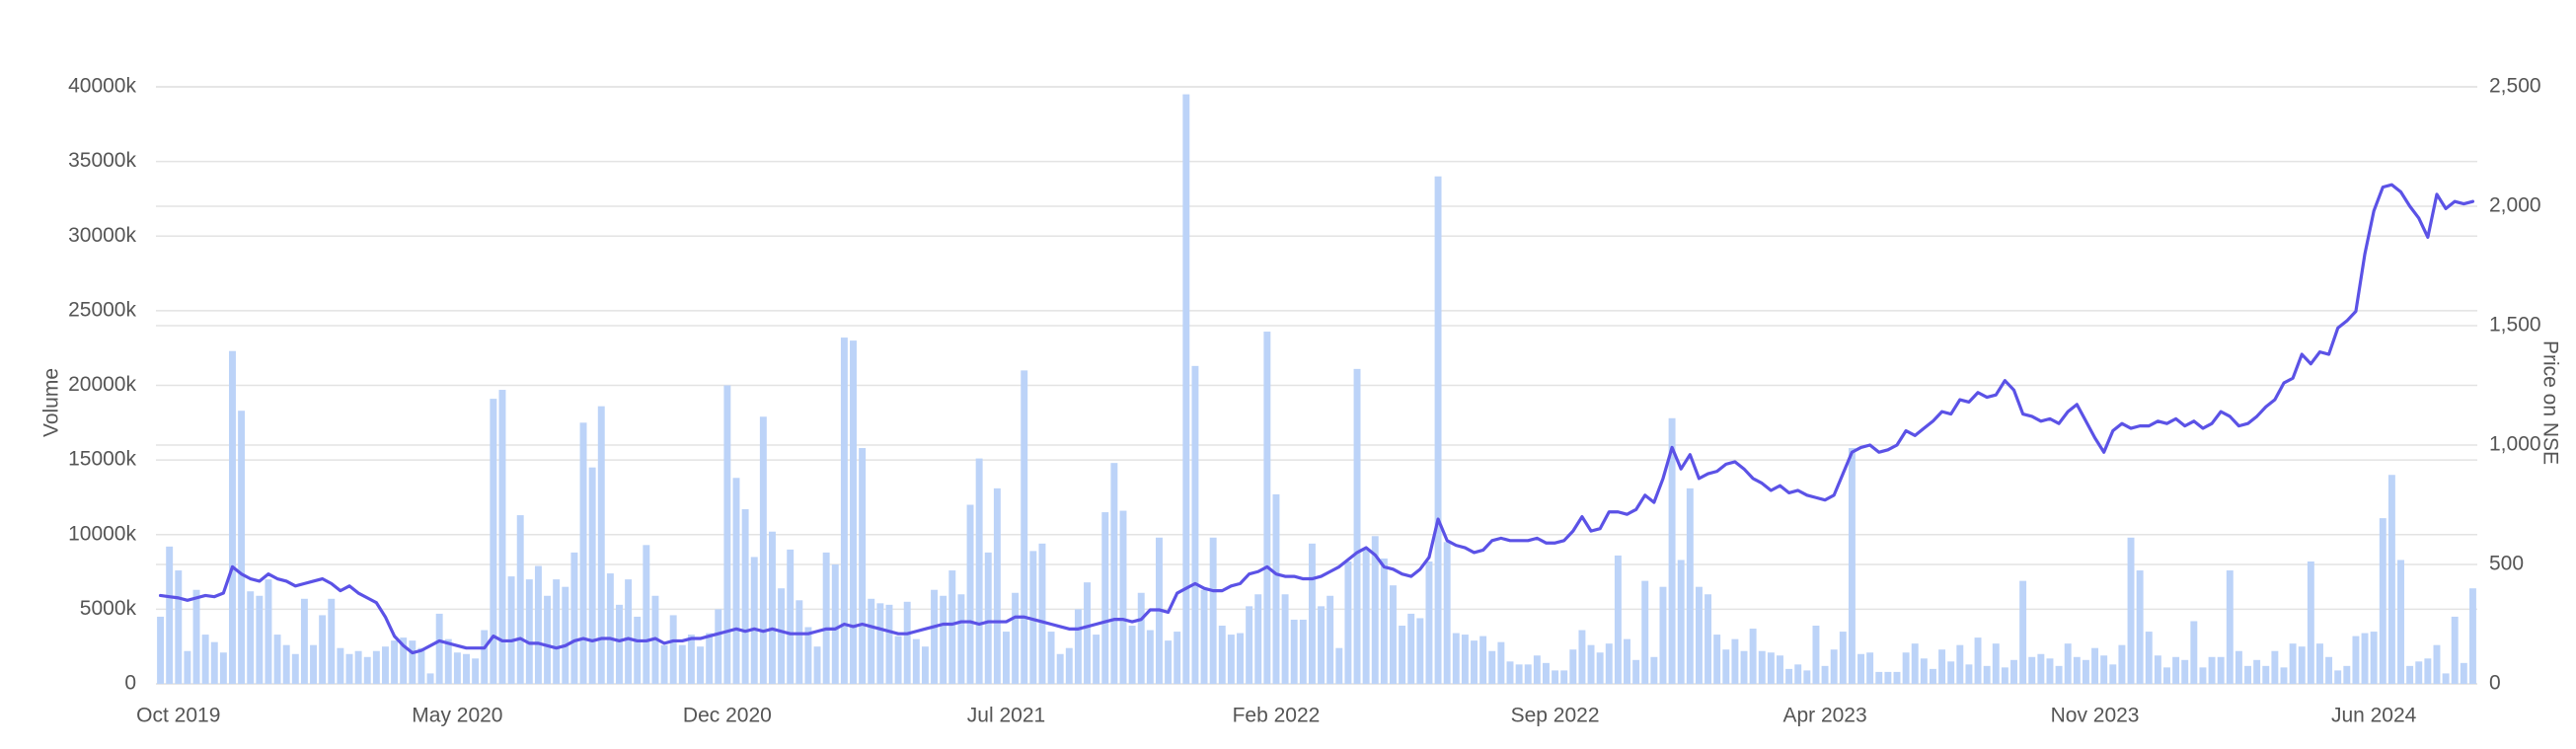  I want to click on y-tick-label: 35000k, so click(102, 160).